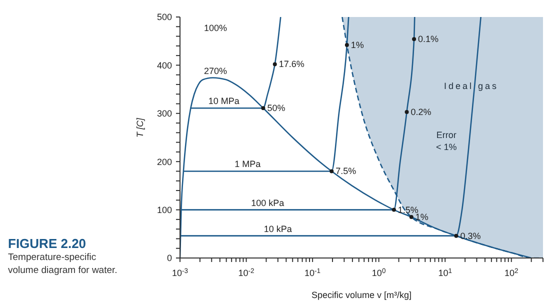 The height and width of the screenshot is (305, 551). Describe the element at coordinates (164, 17) in the screenshot. I see `y-tick-label: 500` at that location.